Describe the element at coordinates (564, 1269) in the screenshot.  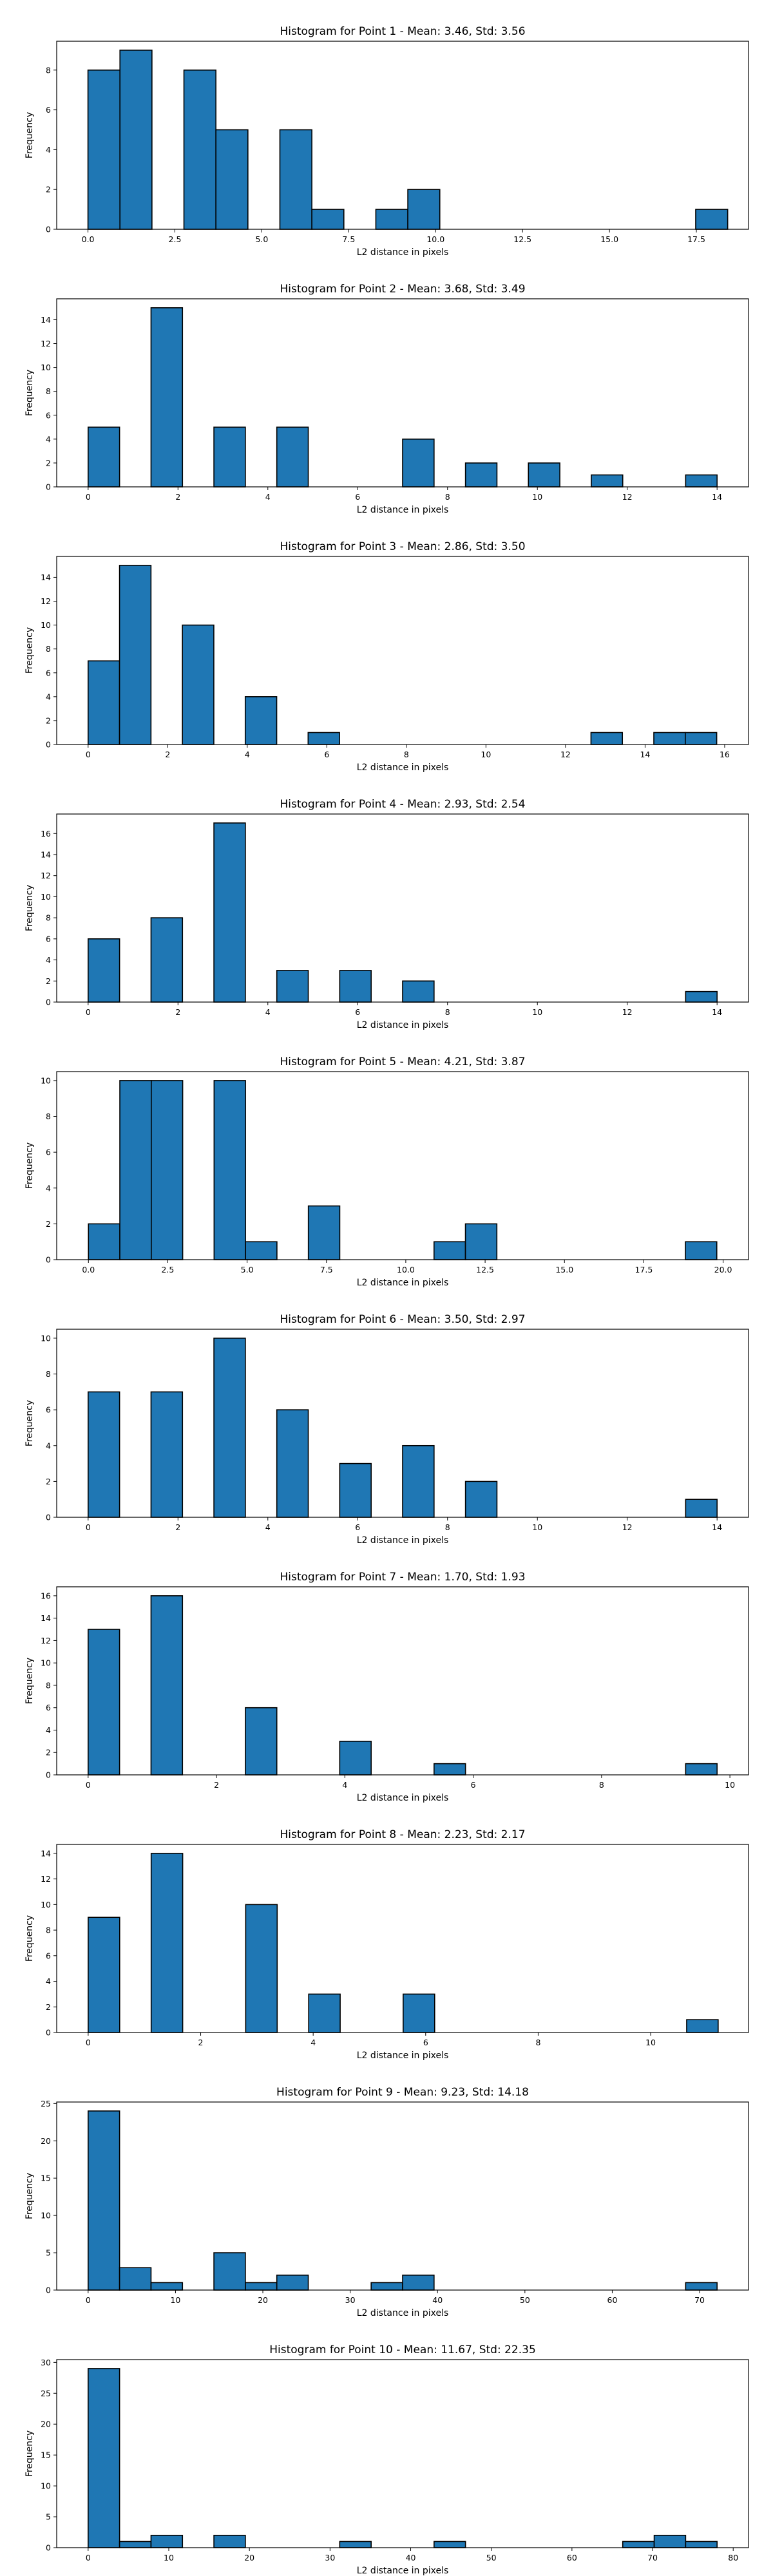
I see `x-tick-label: 15.0` at that location.